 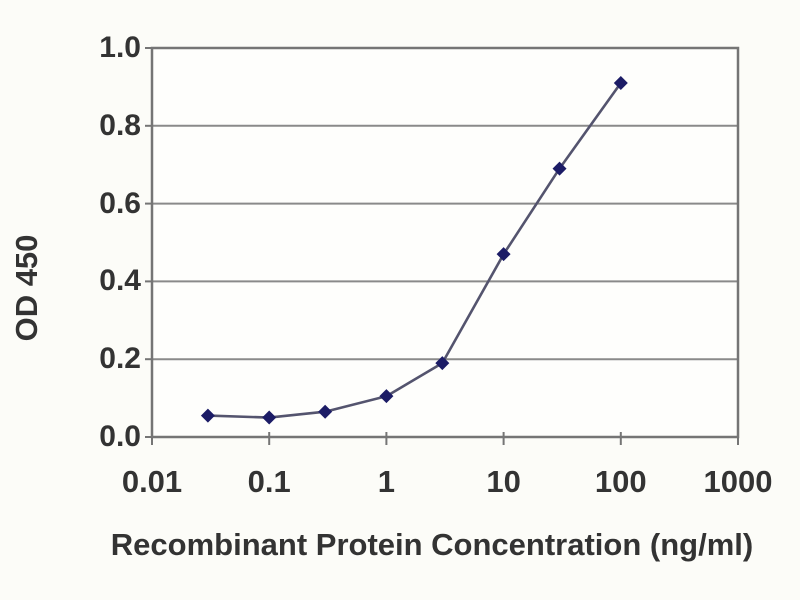 I want to click on x-tick-label: 0.01, so click(x=152, y=481).